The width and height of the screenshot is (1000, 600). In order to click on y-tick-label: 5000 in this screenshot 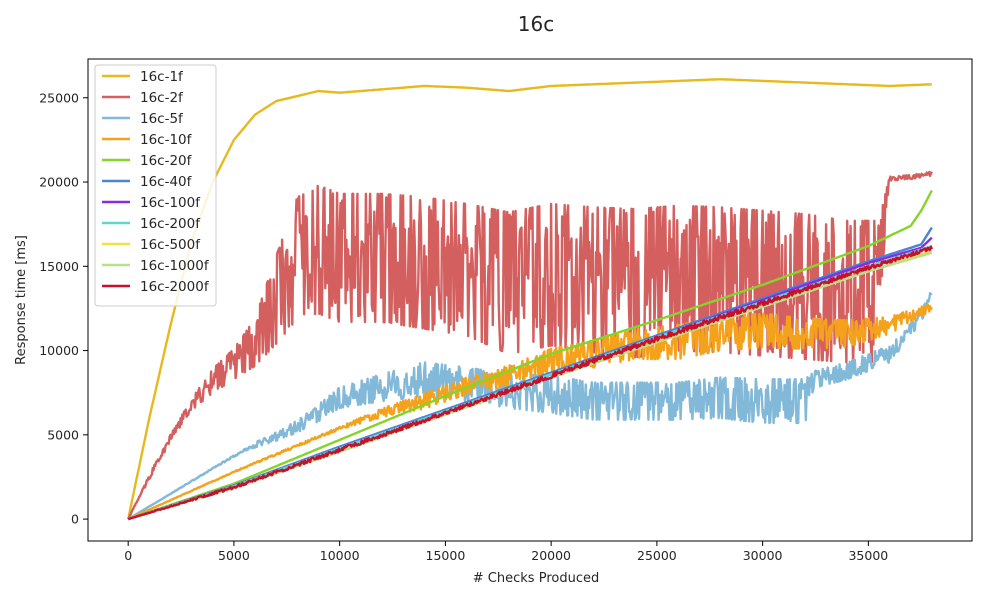, I will do `click(63, 434)`.